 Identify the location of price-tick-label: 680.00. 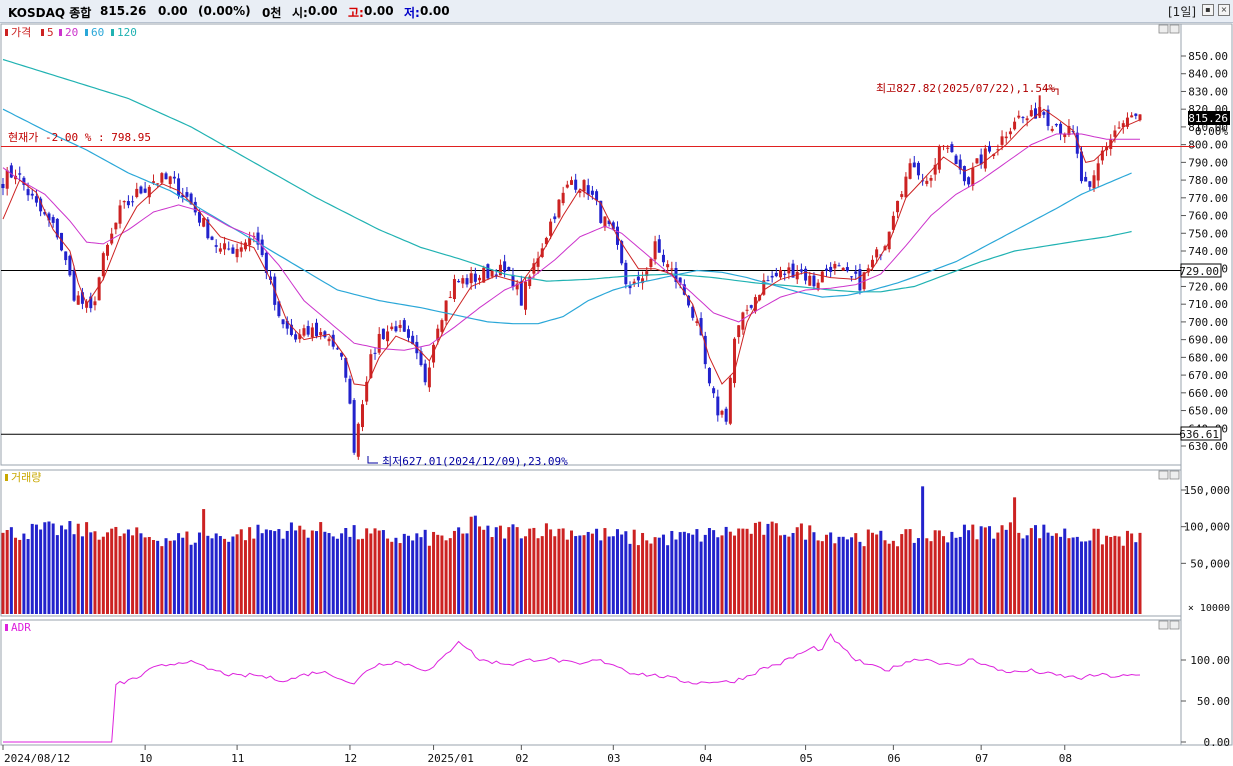
(1208, 357).